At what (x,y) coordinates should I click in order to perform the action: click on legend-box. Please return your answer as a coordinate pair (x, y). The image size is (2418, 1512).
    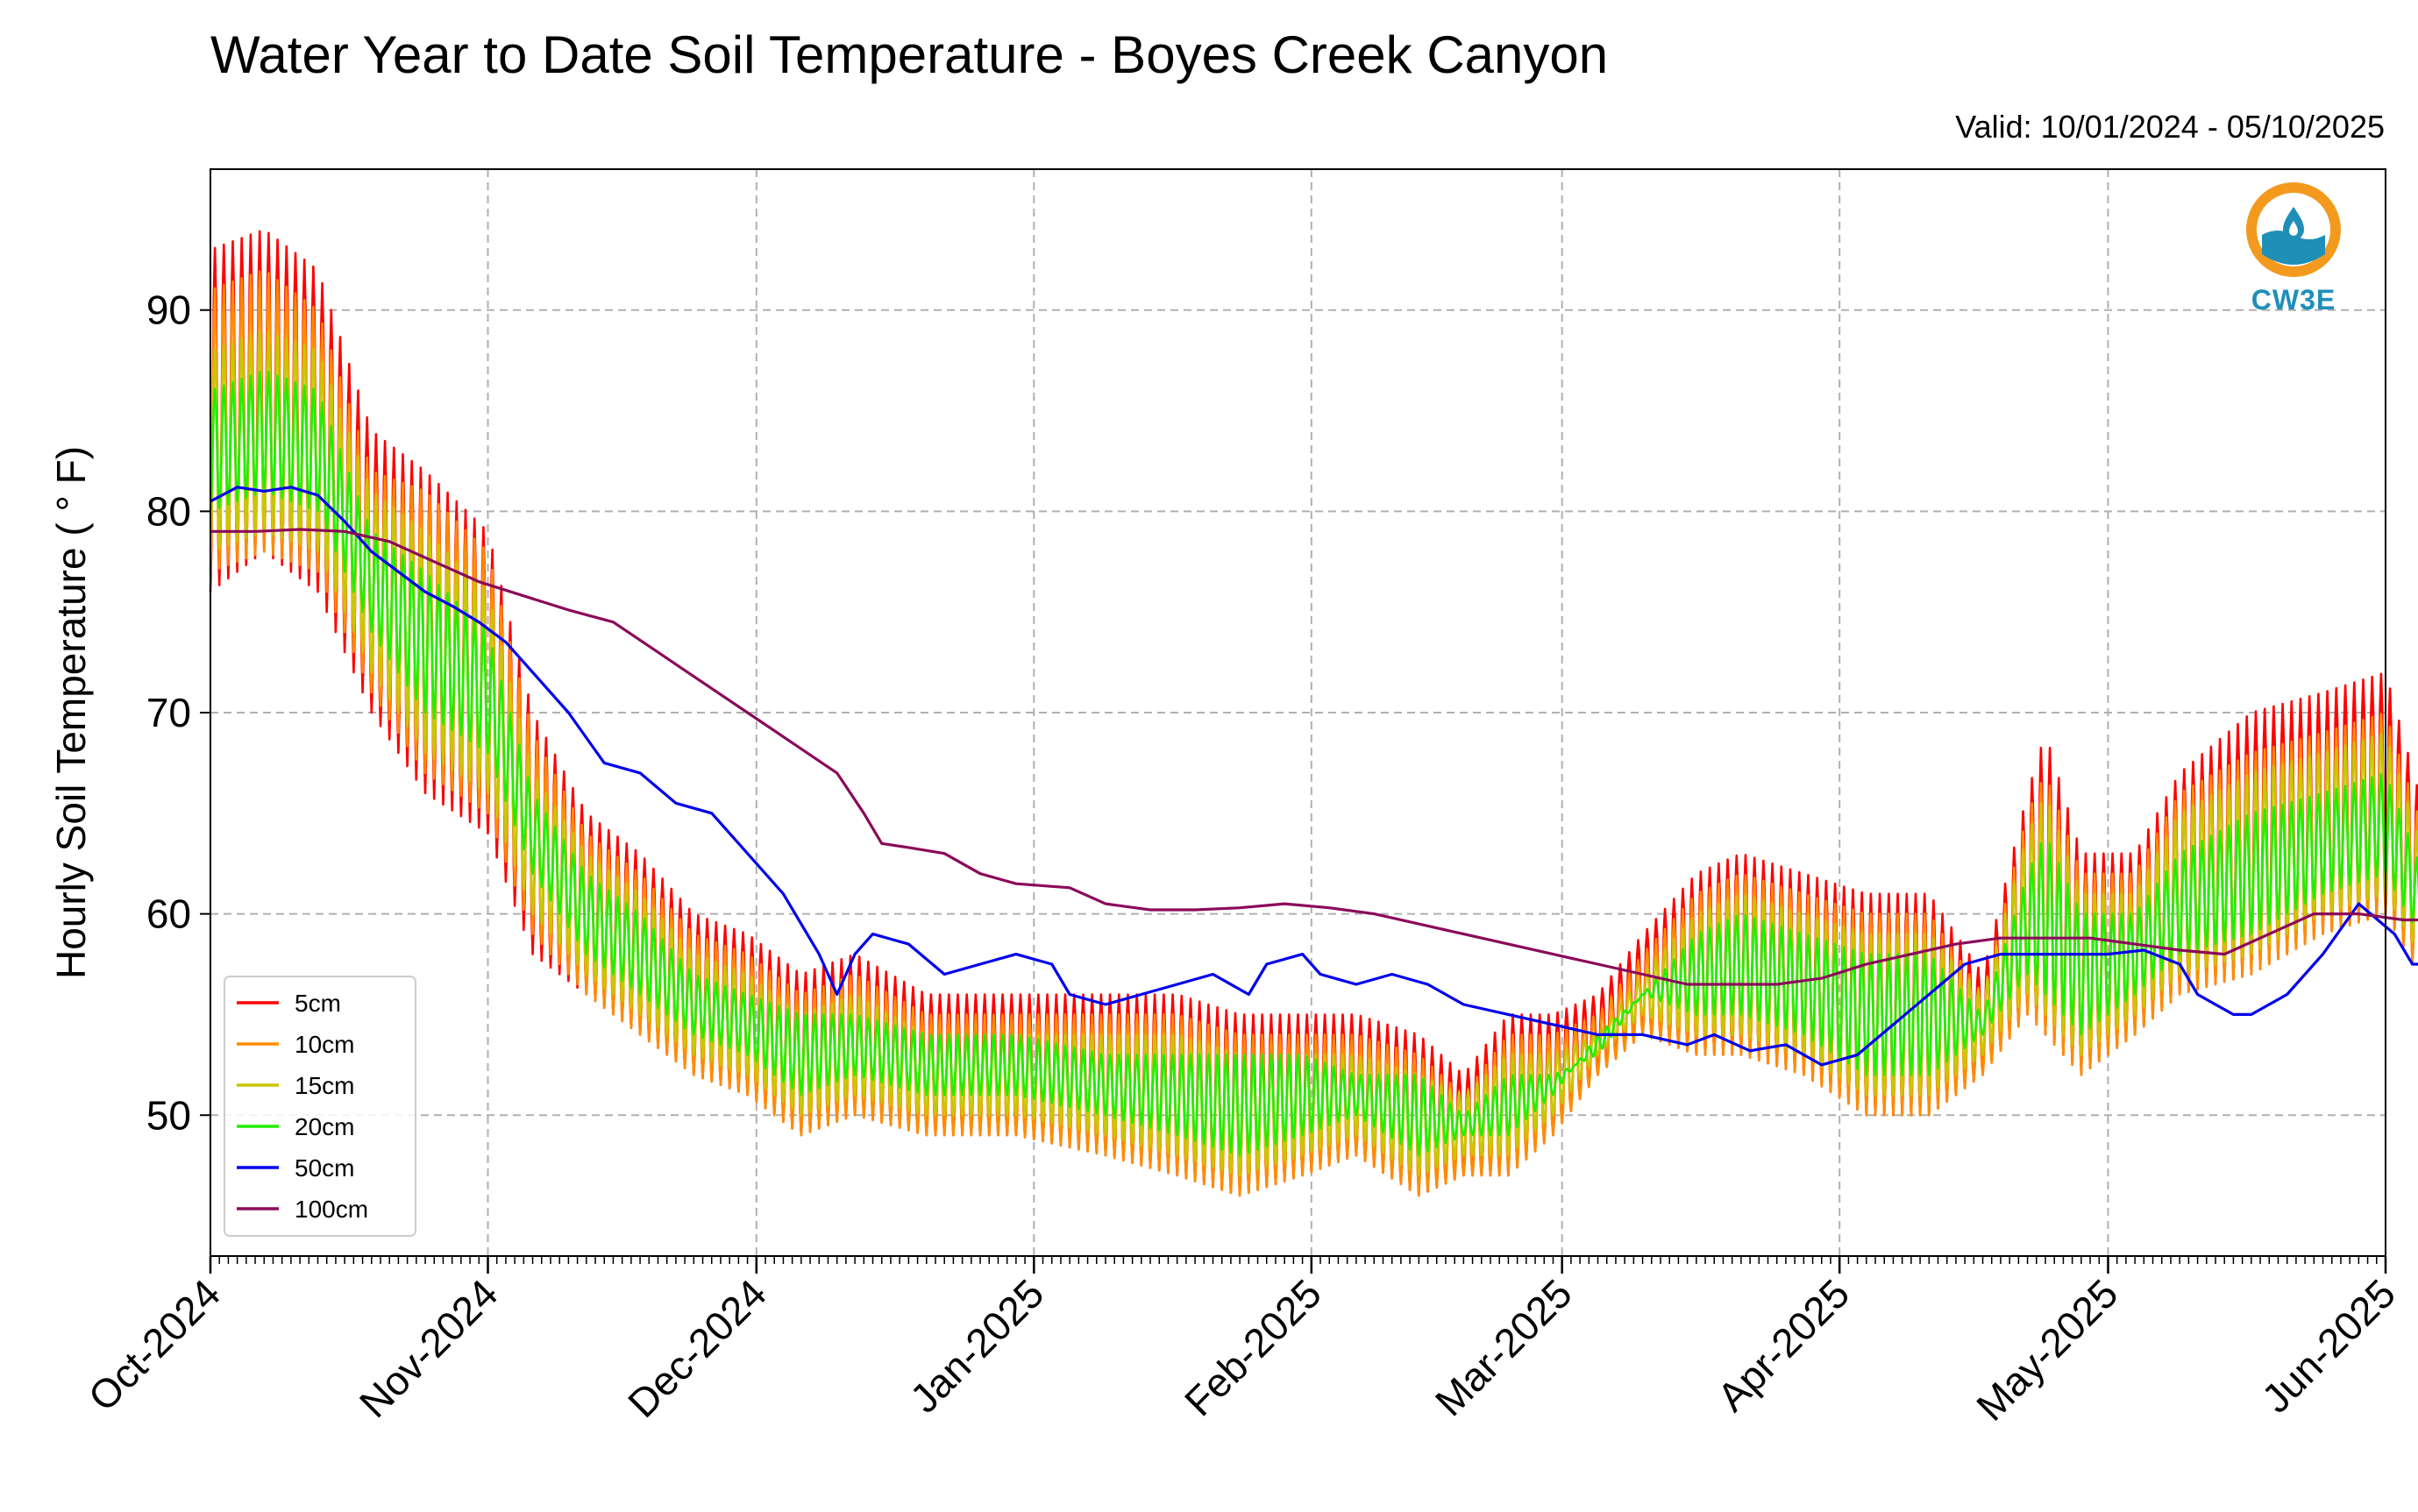
    Looking at the image, I should click on (320, 1106).